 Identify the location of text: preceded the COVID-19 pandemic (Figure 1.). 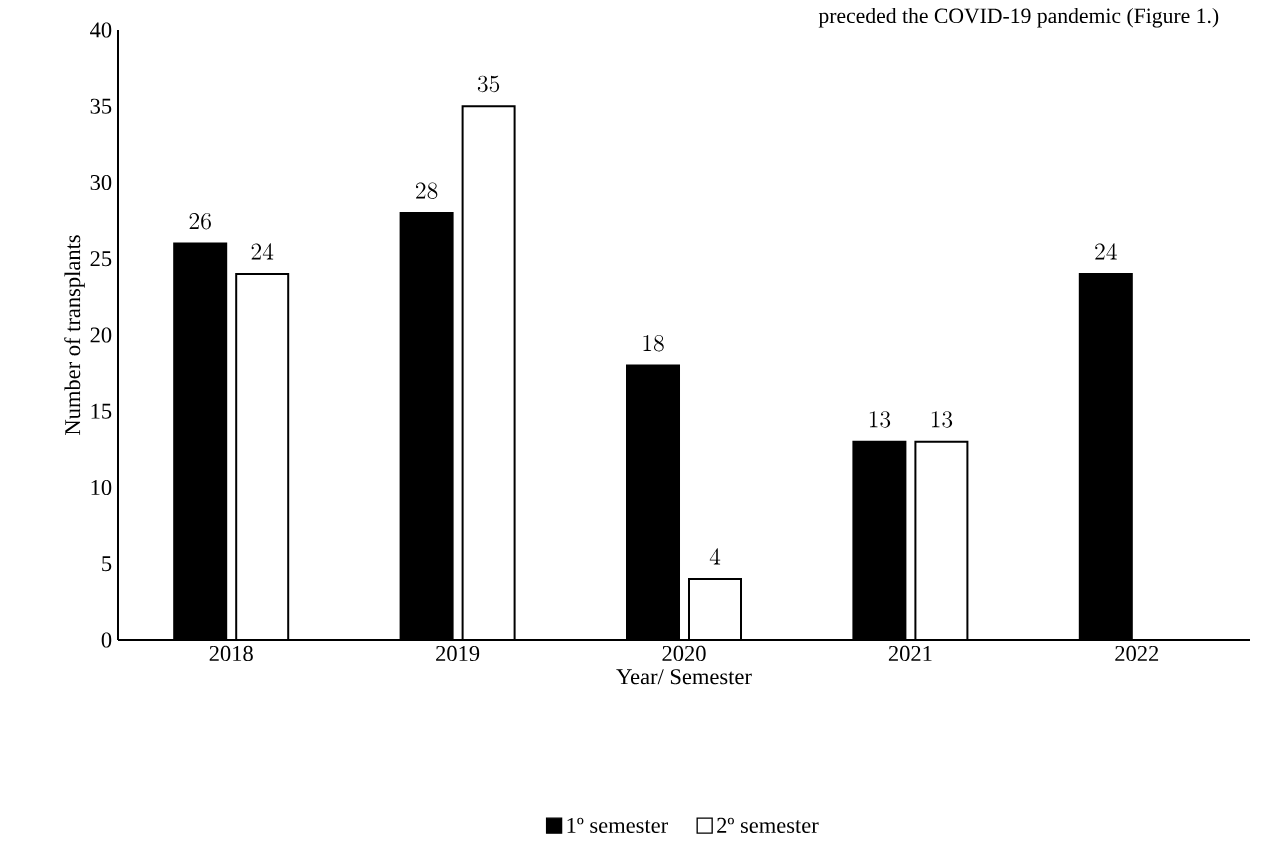
(1018, 17).